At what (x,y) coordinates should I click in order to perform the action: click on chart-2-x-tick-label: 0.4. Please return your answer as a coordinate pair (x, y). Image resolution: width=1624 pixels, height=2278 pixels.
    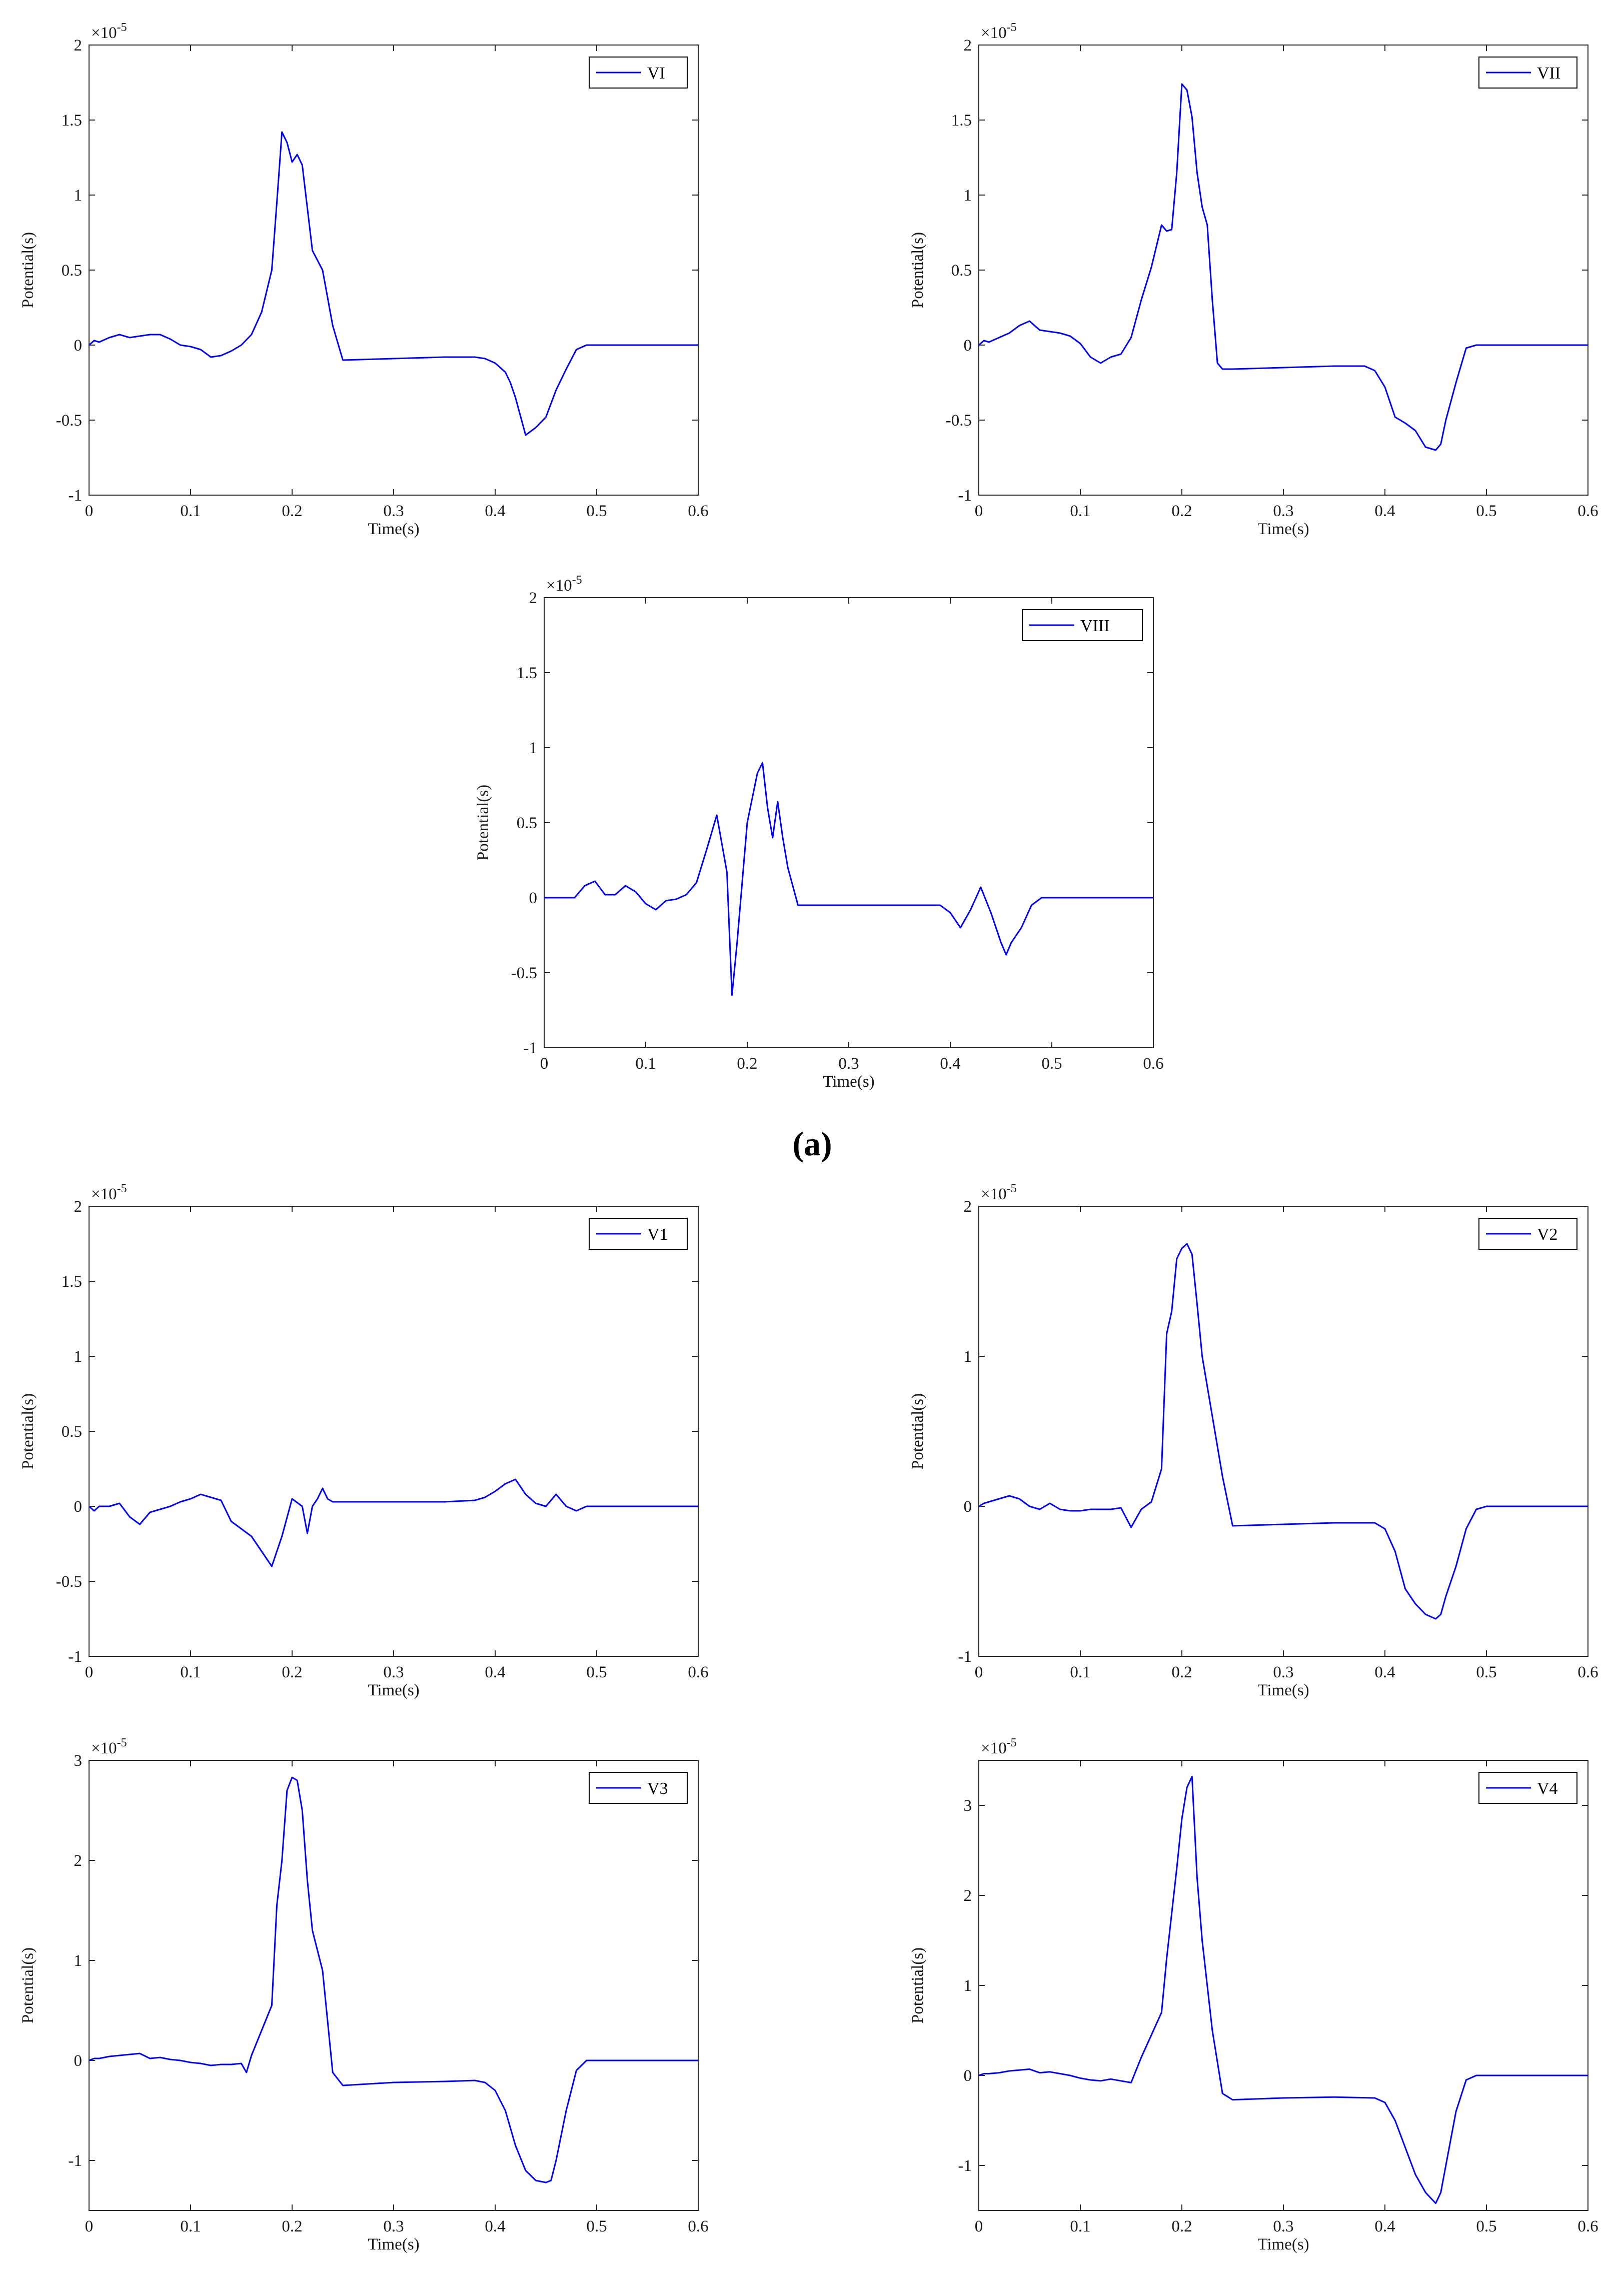
    Looking at the image, I should click on (1384, 511).